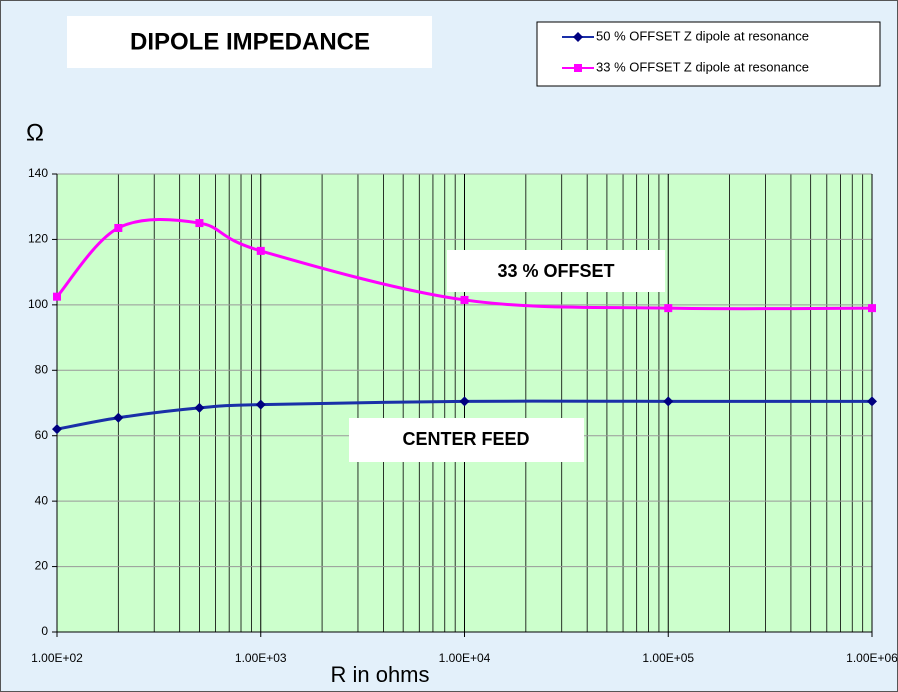 The image size is (898, 692). I want to click on x-tick-label: 1.00E+02, so click(57, 658).